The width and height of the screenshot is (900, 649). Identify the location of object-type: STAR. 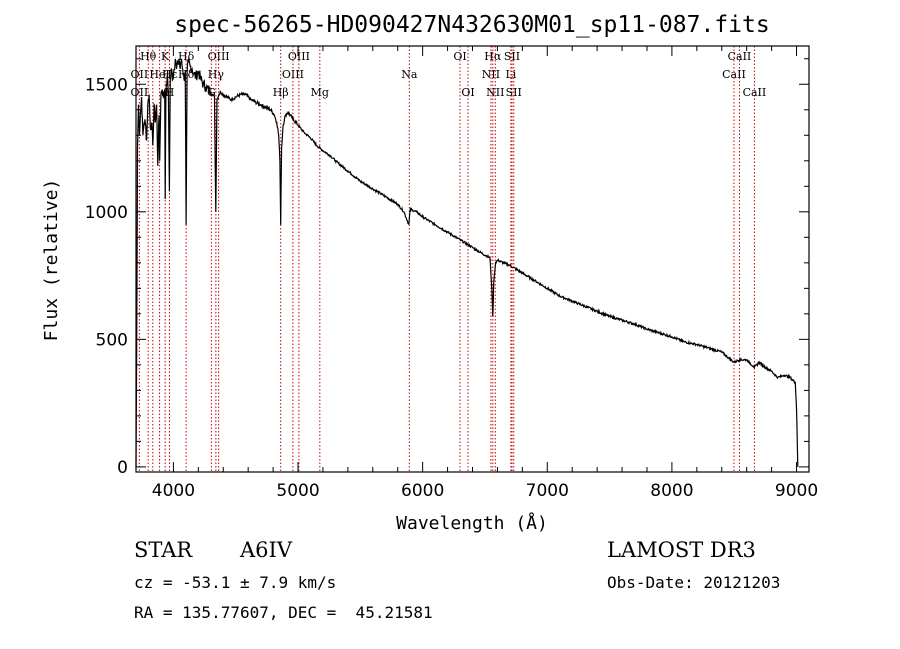
(163, 550).